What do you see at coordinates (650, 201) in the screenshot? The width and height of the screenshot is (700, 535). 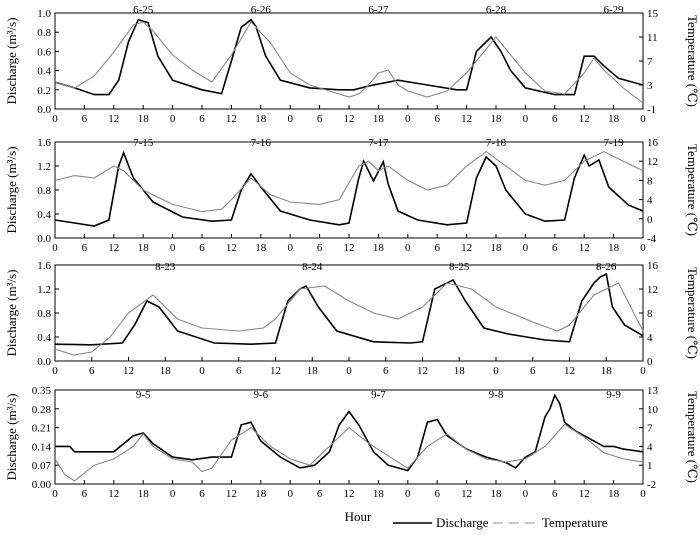 I see `y-right-tick-label: 4` at bounding box center [650, 201].